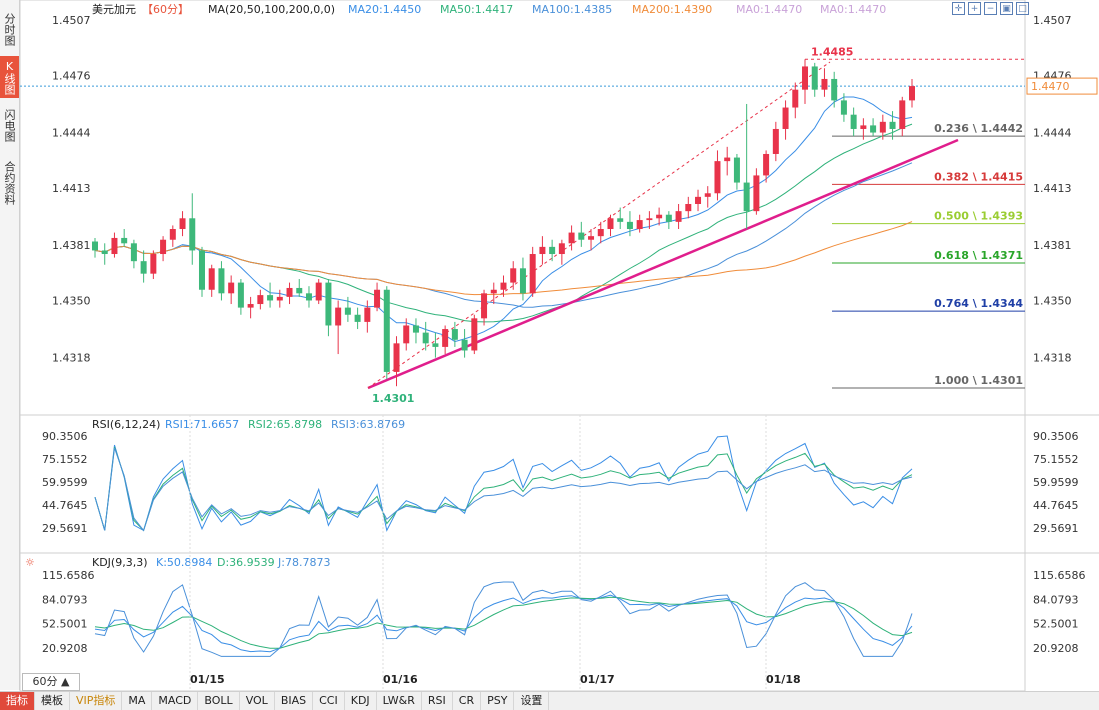  I want to click on fullscreen-icon: □, so click(1022, 8).